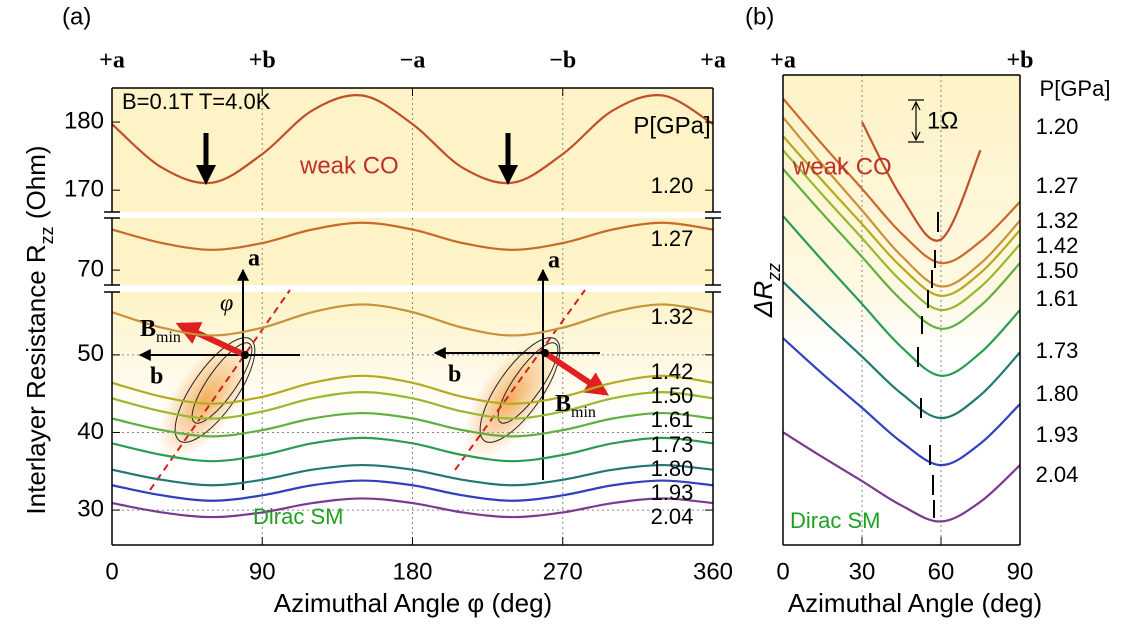 Image resolution: width=1133 pixels, height=626 pixels. Describe the element at coordinates (36, 379) in the screenshot. I see `y-axis-label-text: Interlayer Resistance R` at that location.